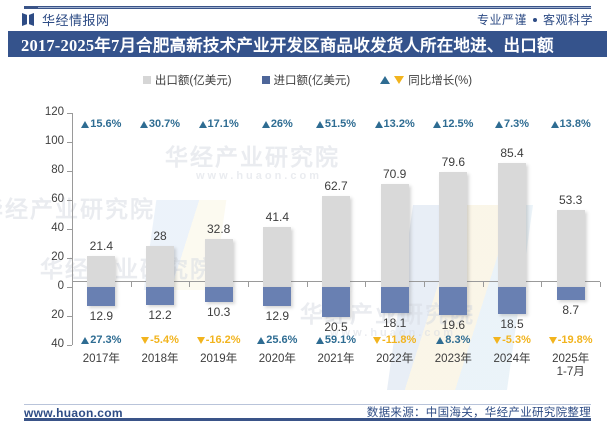 The width and height of the screenshot is (615, 427). What do you see at coordinates (512, 323) in the screenshot?
I see `import-value-label: 18.5` at bounding box center [512, 323].